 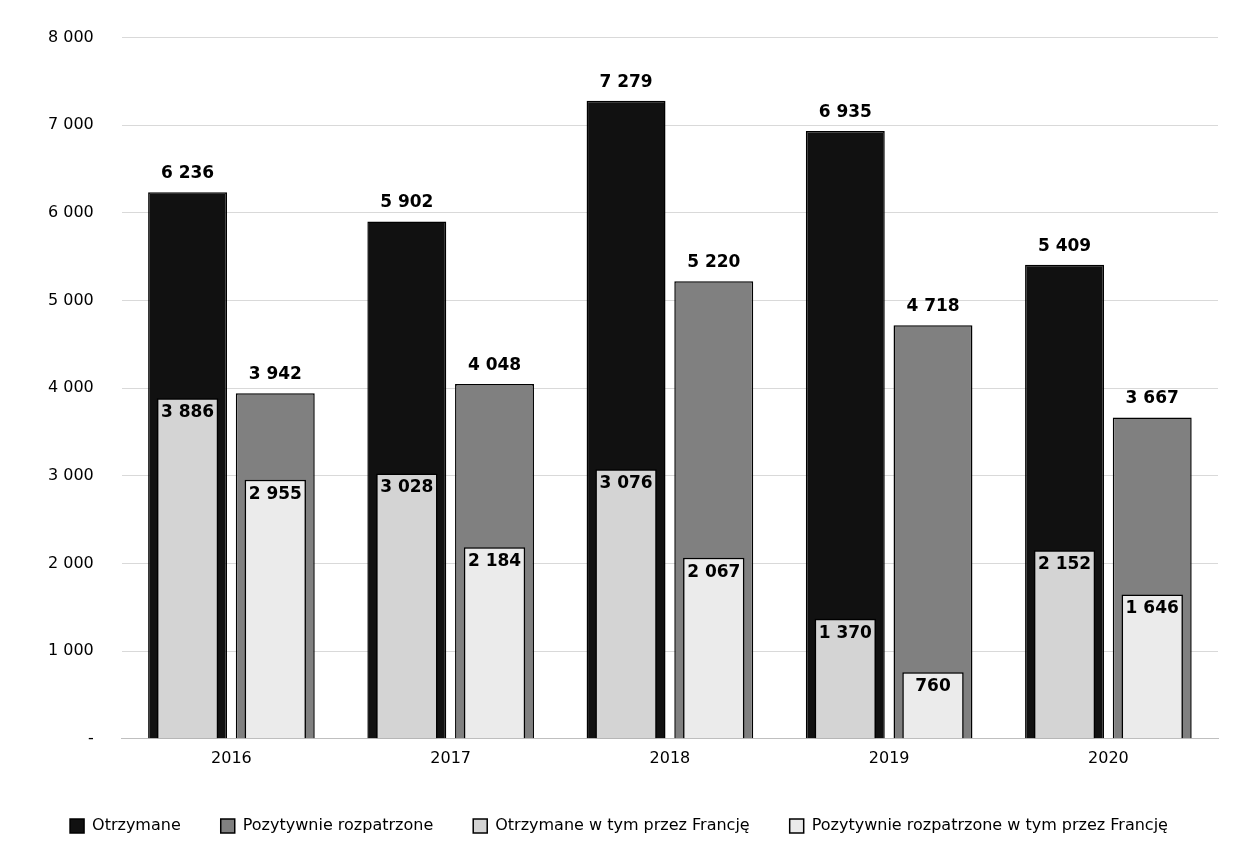 I want to click on data-label: 5 220, so click(x=714, y=261).